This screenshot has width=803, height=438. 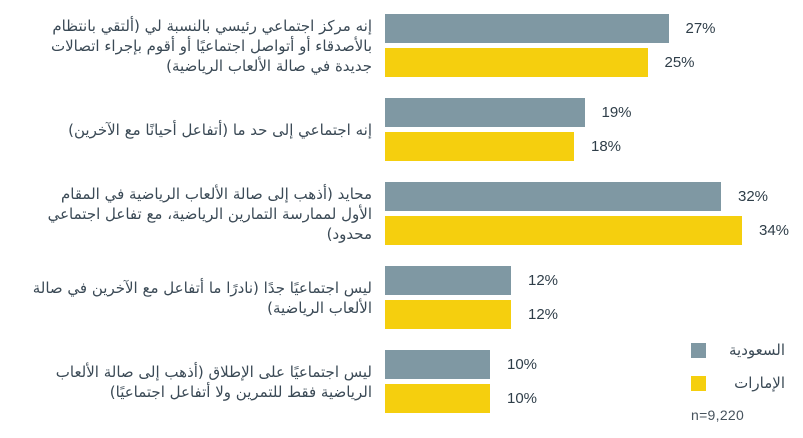 I want to click on bar-row-uae: 10%, so click(x=461, y=398).